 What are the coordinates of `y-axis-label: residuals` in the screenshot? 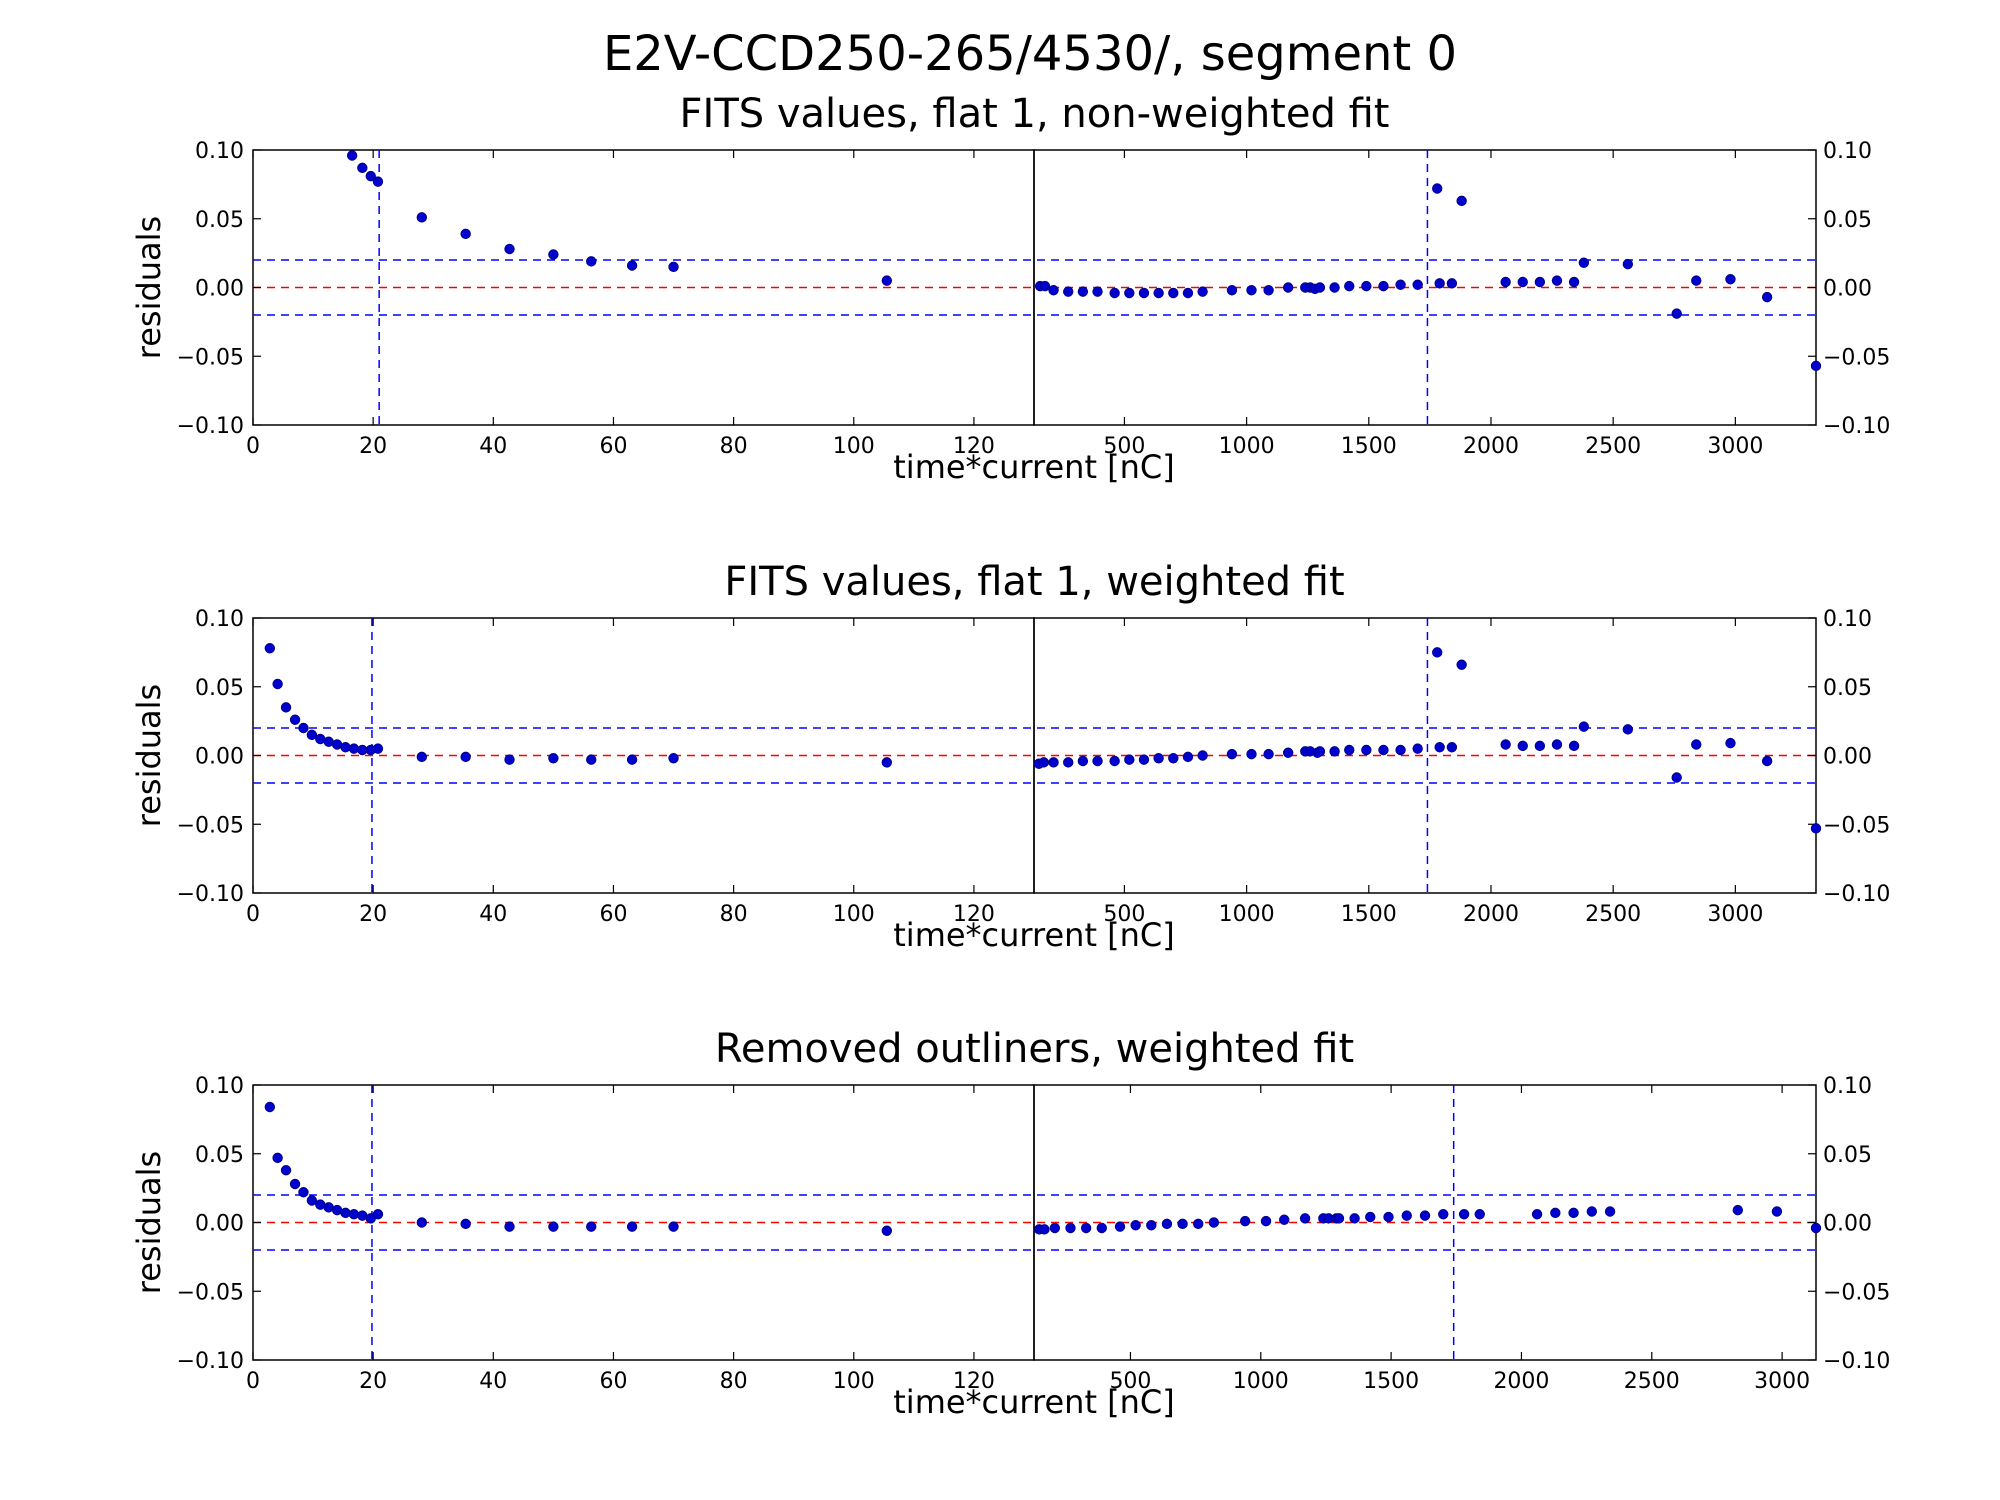 It's located at (149, 755).